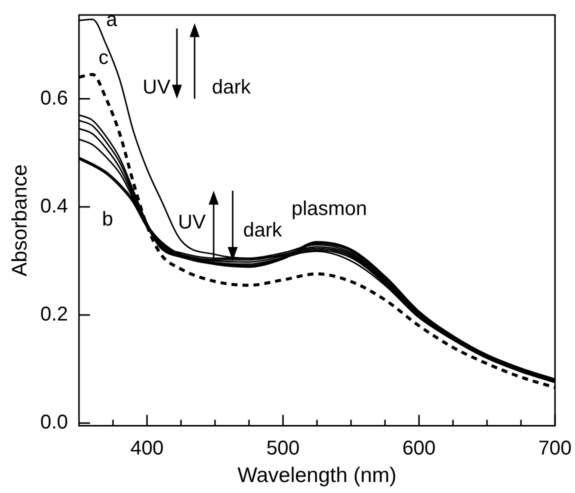 This screenshot has width=575, height=493. I want to click on annotation: b, so click(108, 219).